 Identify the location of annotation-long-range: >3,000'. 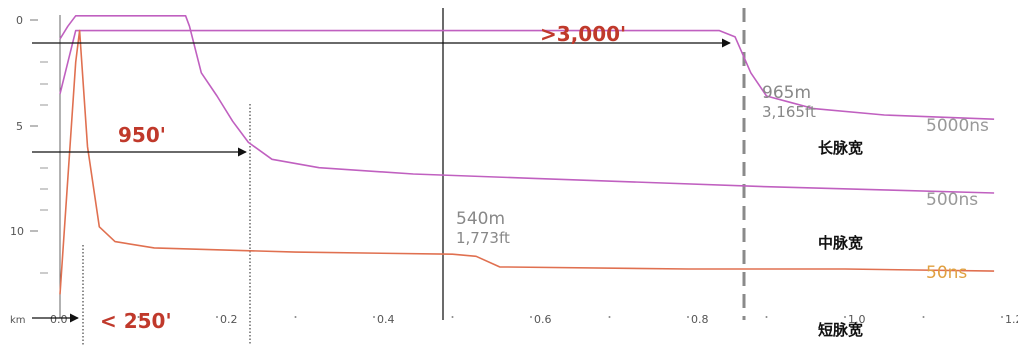
(583, 34).